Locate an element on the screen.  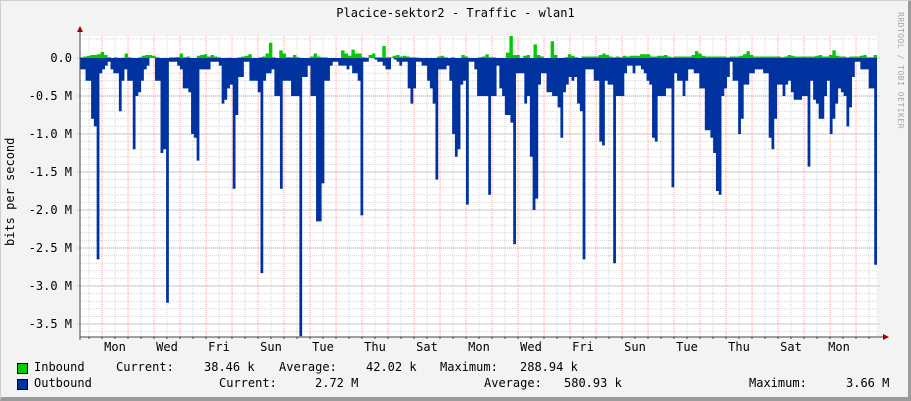
legend-outbound-average: 580.93 k is located at coordinates (593, 383).